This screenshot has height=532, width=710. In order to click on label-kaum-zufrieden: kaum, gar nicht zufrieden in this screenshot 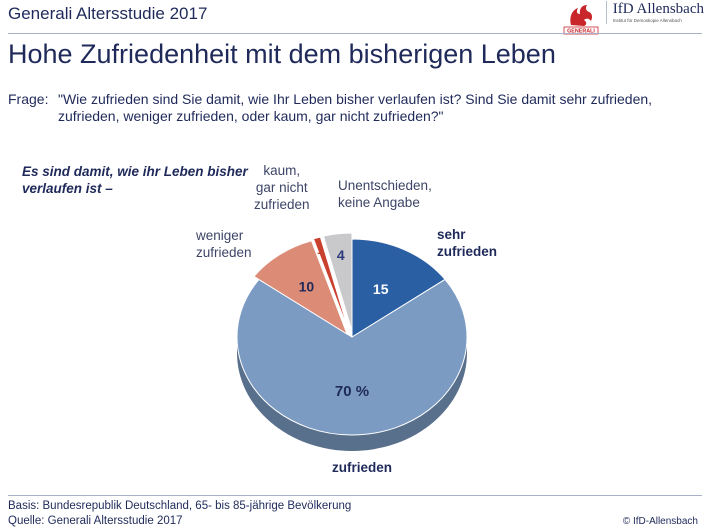, I will do `click(282, 187)`.